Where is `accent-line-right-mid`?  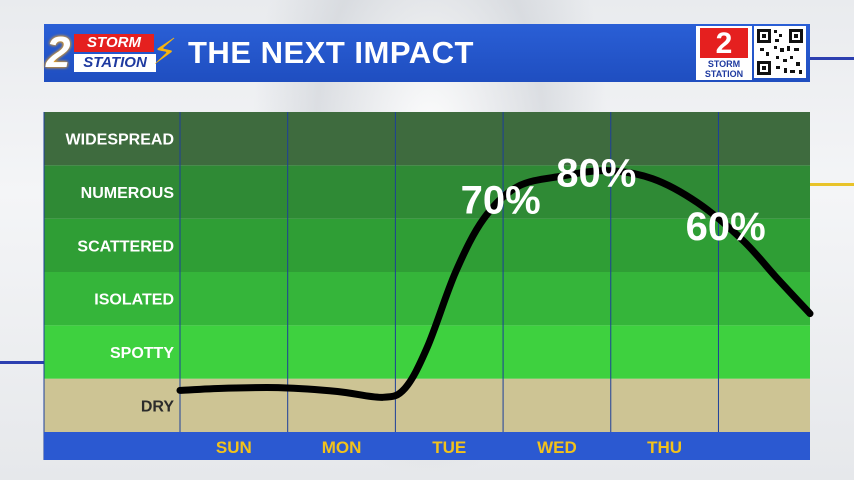 accent-line-right-mid is located at coordinates (832, 184).